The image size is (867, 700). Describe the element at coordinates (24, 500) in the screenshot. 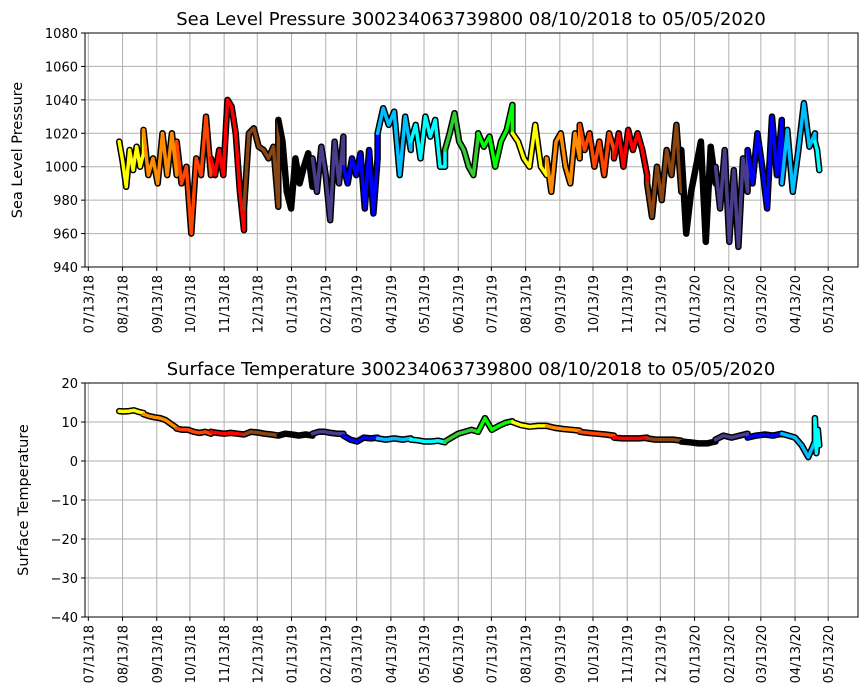

I see `y-axis-label: Surface Temperature` at that location.